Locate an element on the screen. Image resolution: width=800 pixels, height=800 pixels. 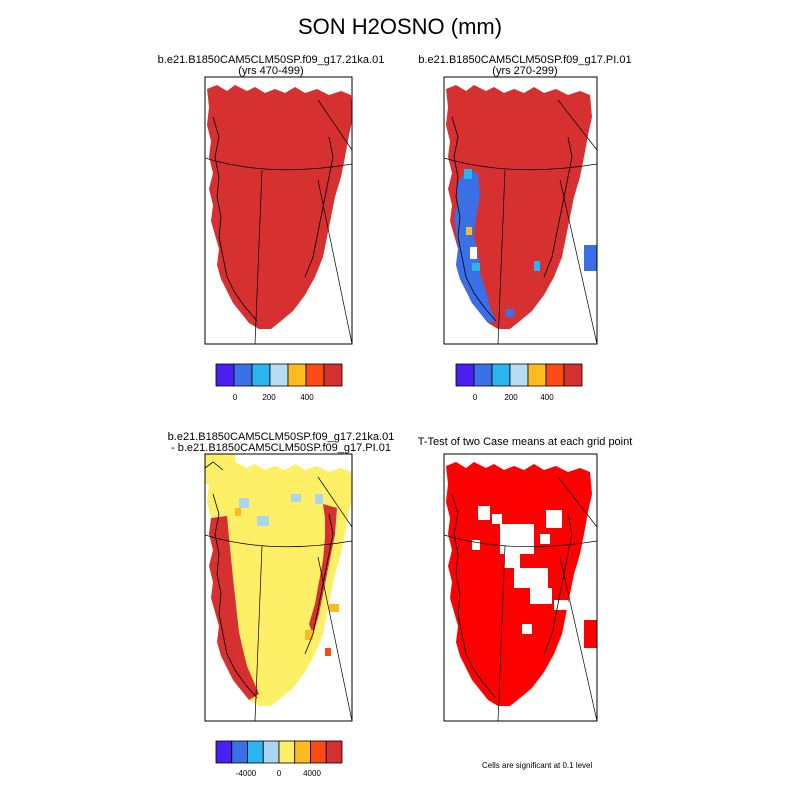
colorbar-top-right is located at coordinates (519, 375).